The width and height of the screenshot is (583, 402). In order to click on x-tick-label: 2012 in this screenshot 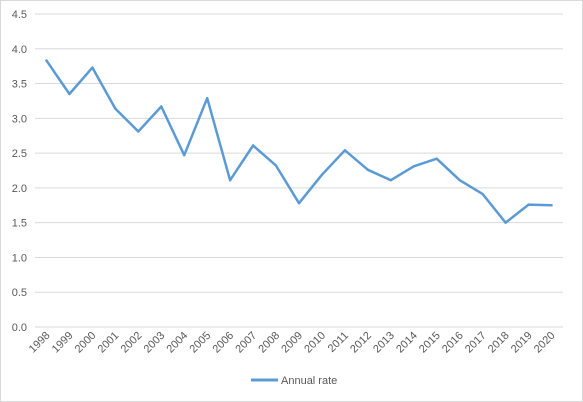, I will do `click(361, 343)`.